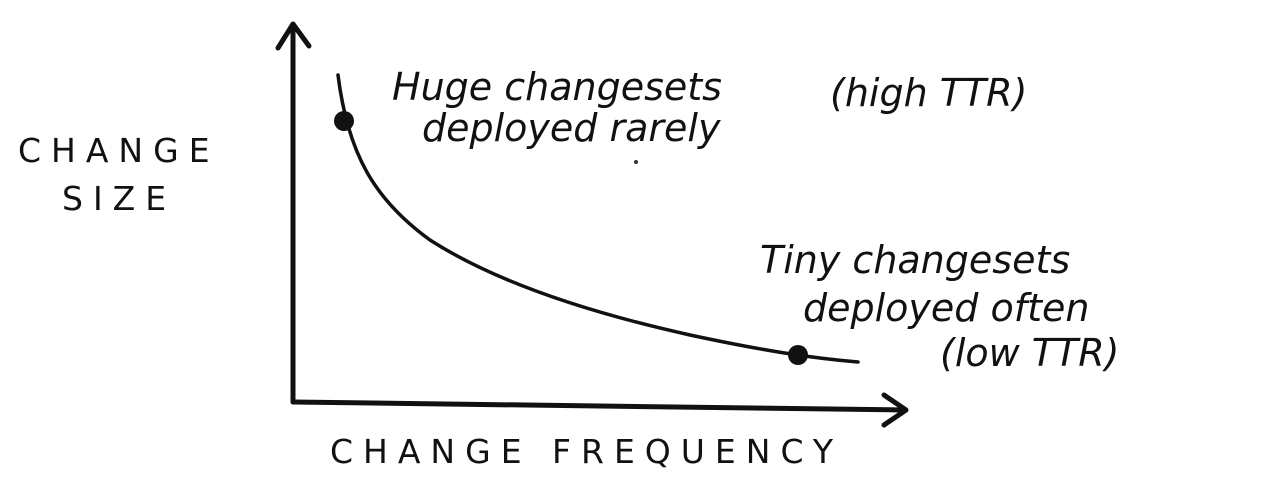  I want to click on point-tiny-changesets, so click(798, 355).